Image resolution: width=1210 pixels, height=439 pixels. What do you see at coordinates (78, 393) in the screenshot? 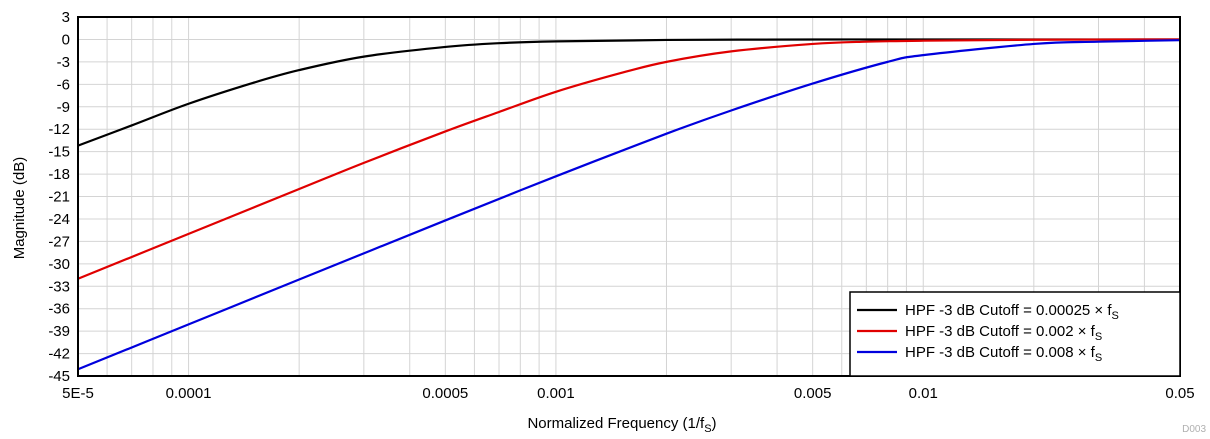
I see `x-tick-label: 5E-5` at bounding box center [78, 393].